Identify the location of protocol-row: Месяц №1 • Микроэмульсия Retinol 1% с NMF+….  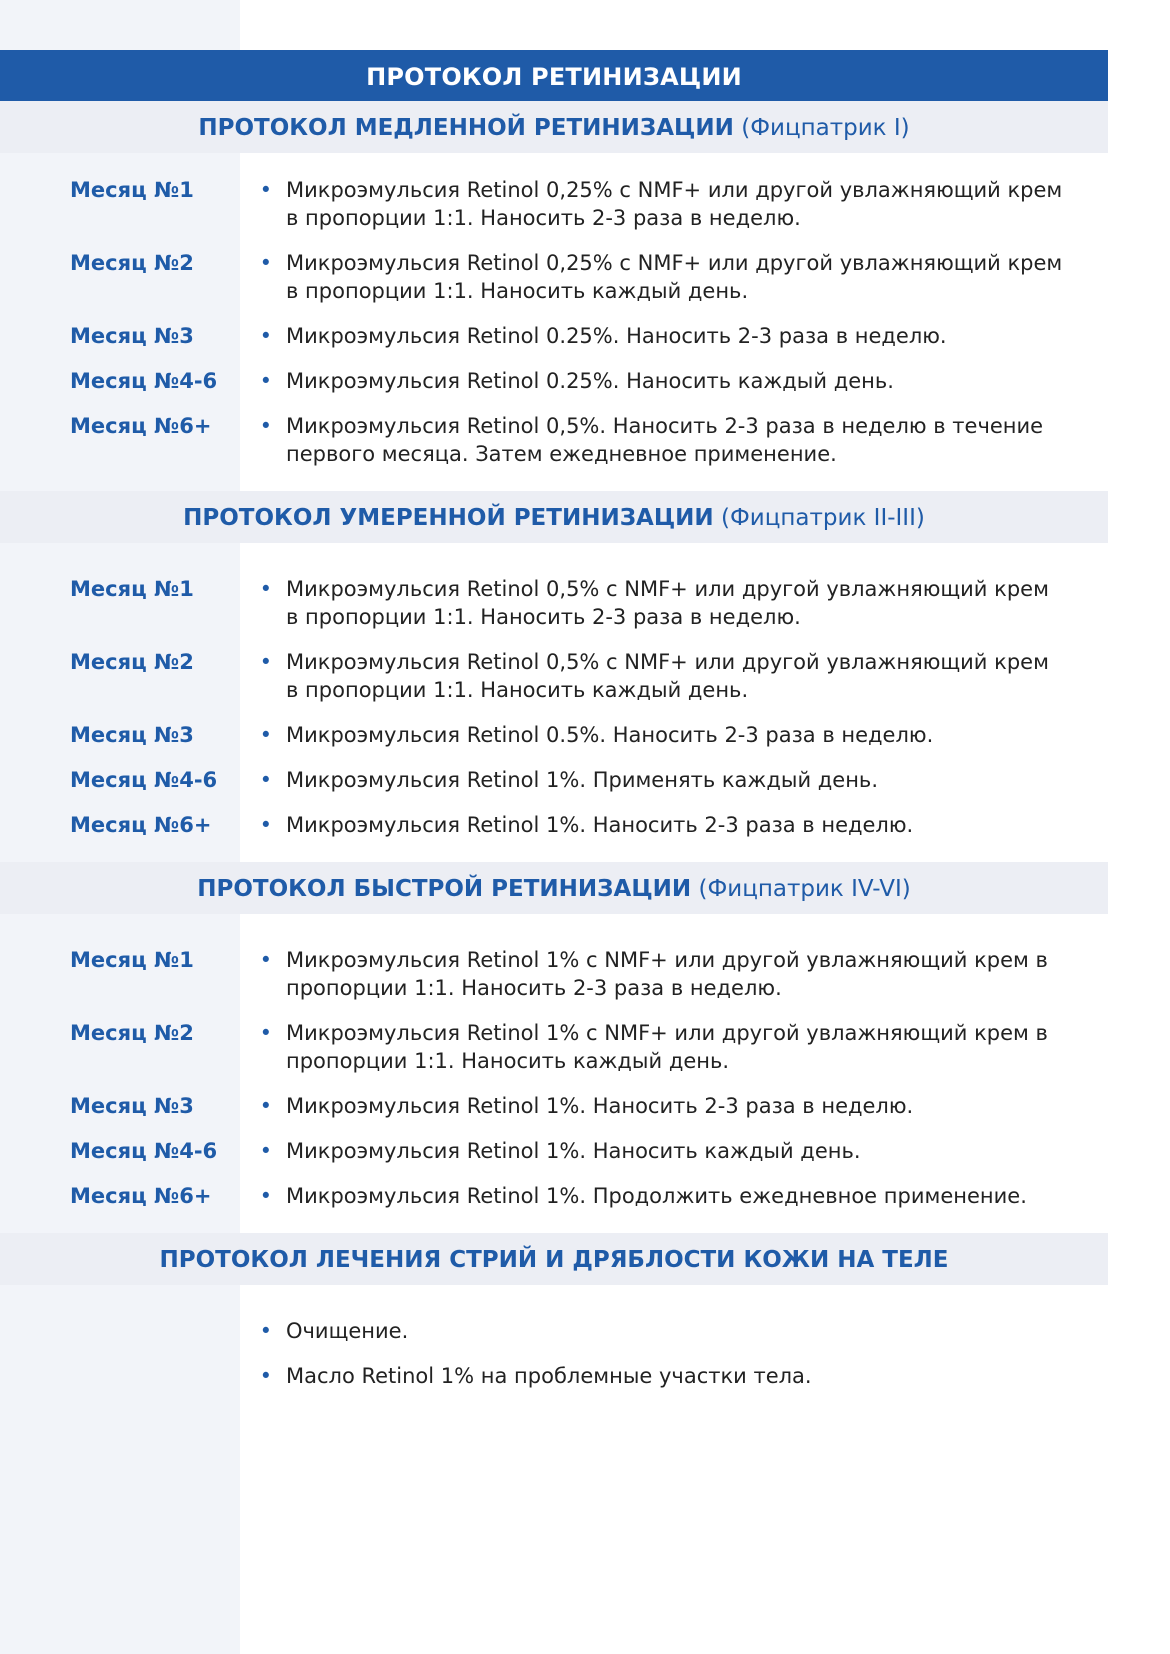
(554, 974).